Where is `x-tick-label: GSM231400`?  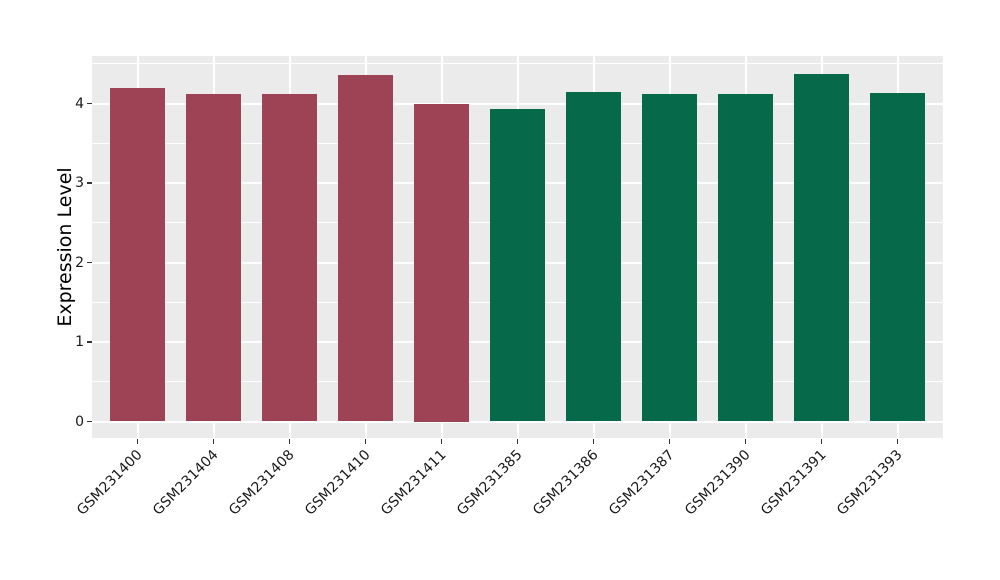
x-tick-label: GSM231400 is located at coordinates (110, 483).